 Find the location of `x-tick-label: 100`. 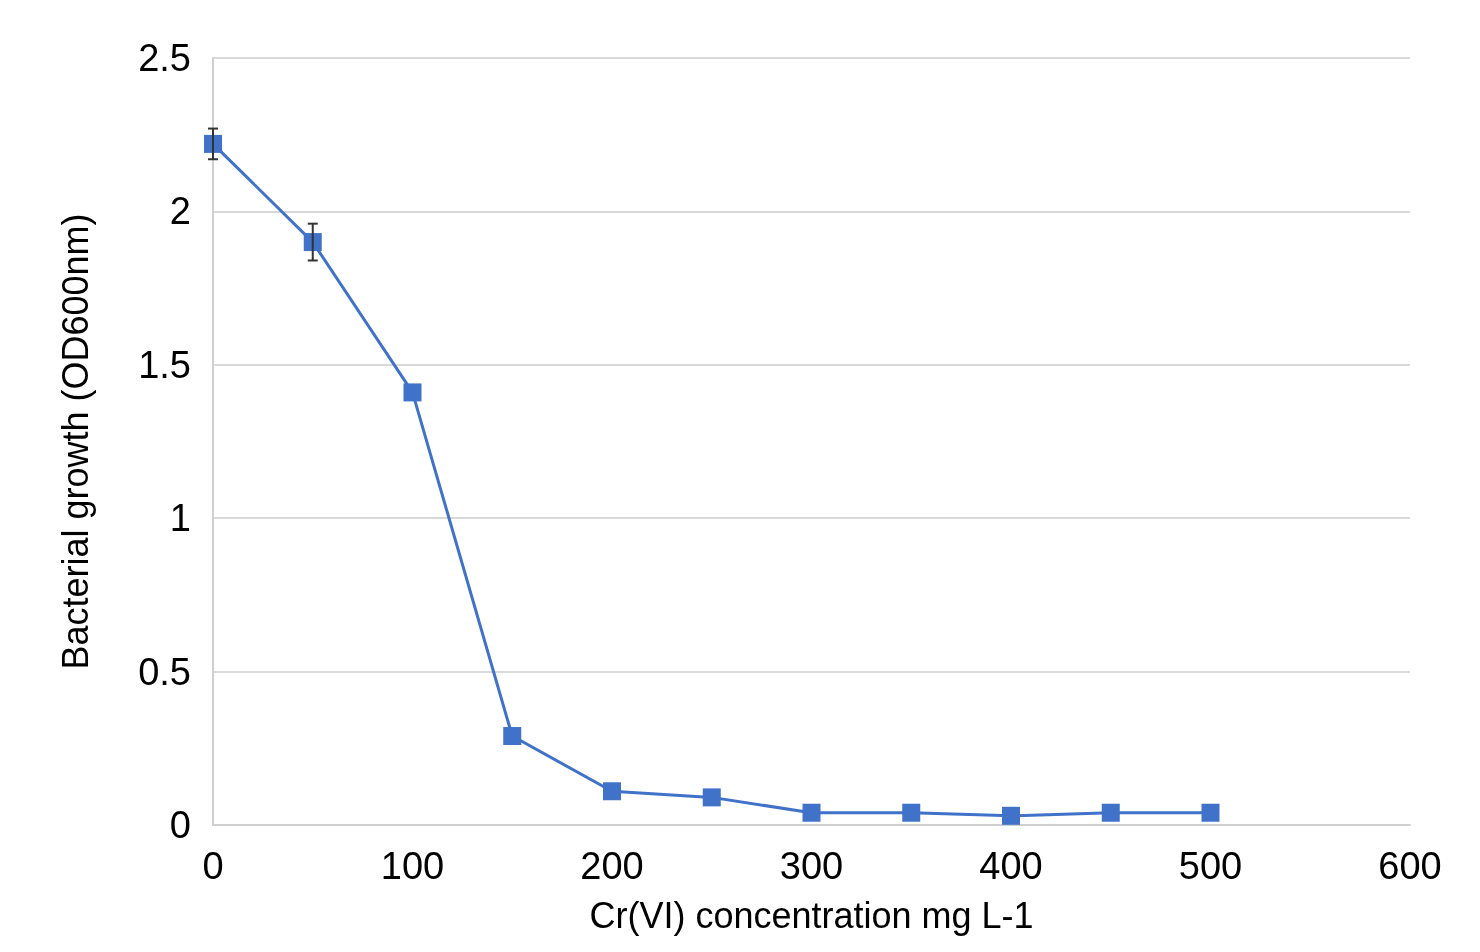

x-tick-label: 100 is located at coordinates (412, 866).